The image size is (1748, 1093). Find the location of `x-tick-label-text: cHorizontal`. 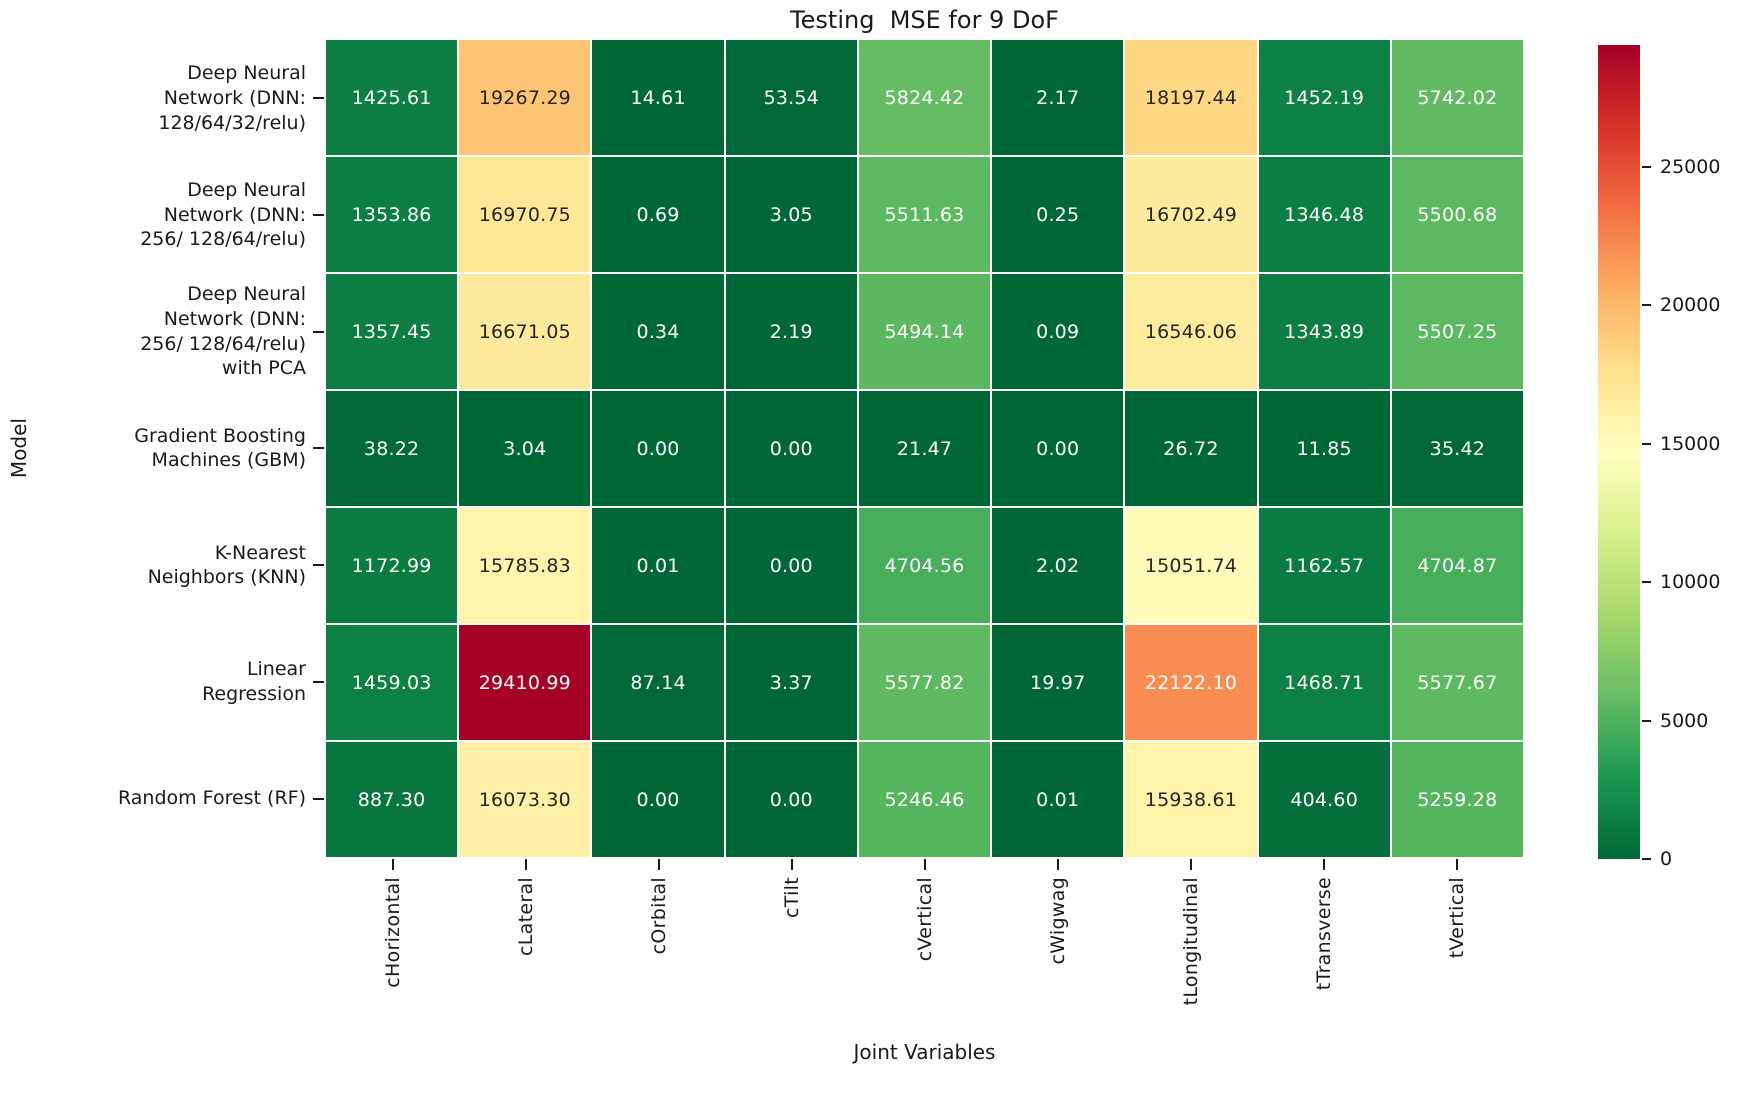

x-tick-label-text: cHorizontal is located at coordinates (392, 932).